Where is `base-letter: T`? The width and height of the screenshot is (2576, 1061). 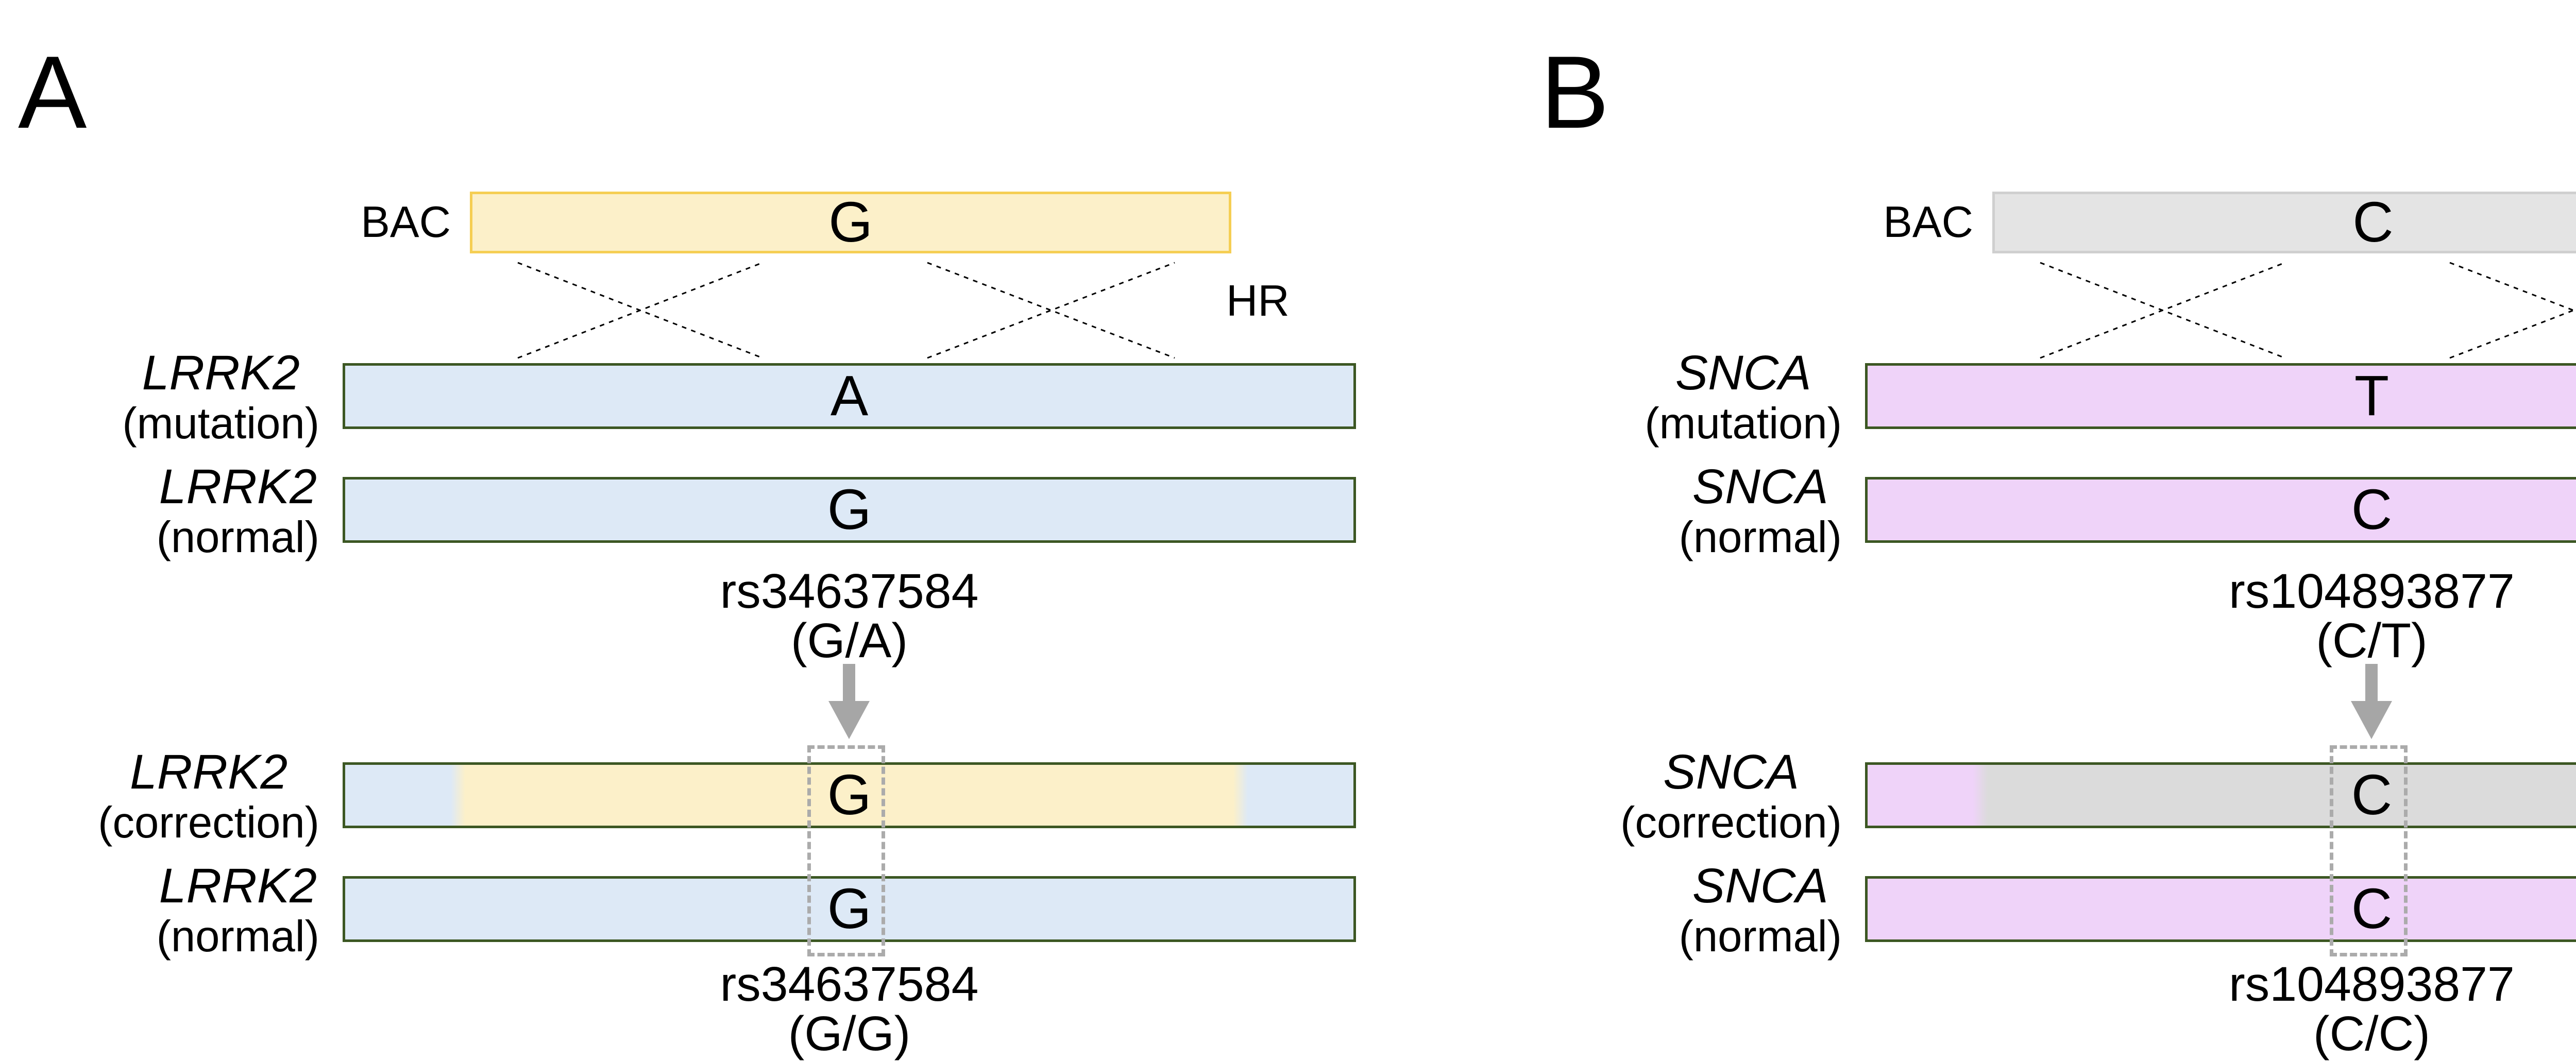
base-letter: T is located at coordinates (2371, 395).